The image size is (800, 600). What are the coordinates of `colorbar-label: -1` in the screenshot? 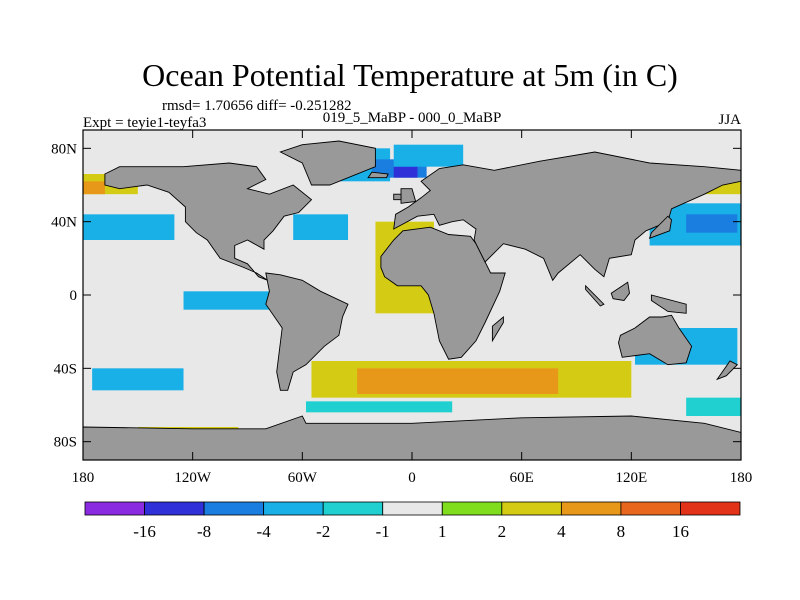 It's located at (383, 531).